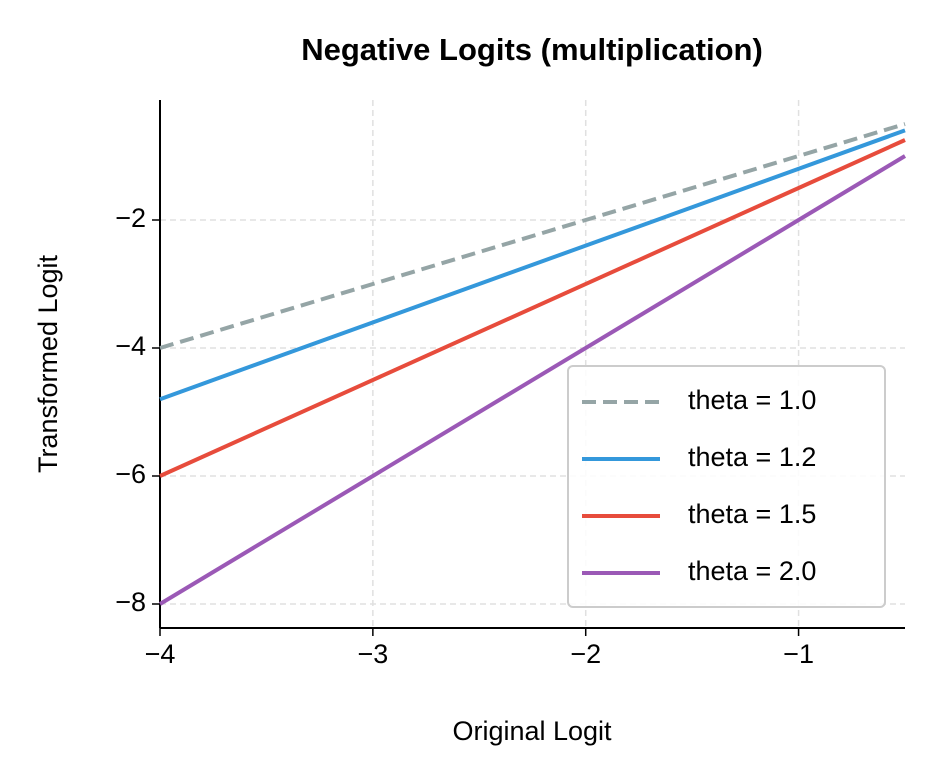 This screenshot has width=934, height=784. I want to click on y-tick-label: −6, so click(130, 474).